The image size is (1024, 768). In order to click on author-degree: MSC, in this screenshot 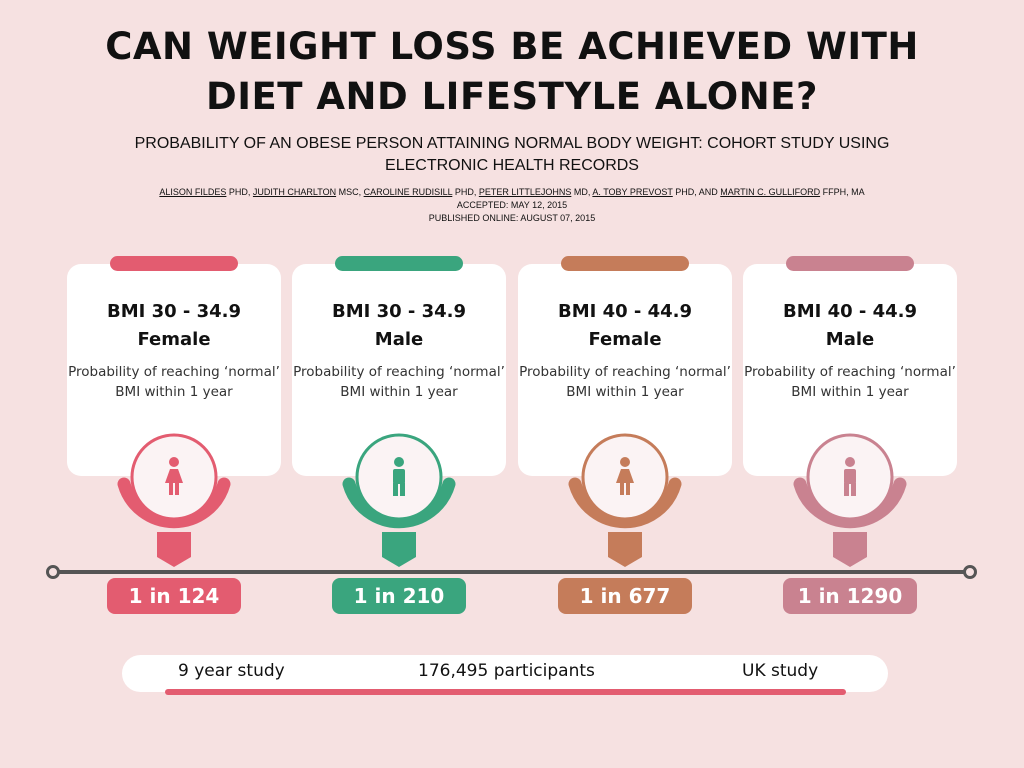, I will do `click(350, 192)`.